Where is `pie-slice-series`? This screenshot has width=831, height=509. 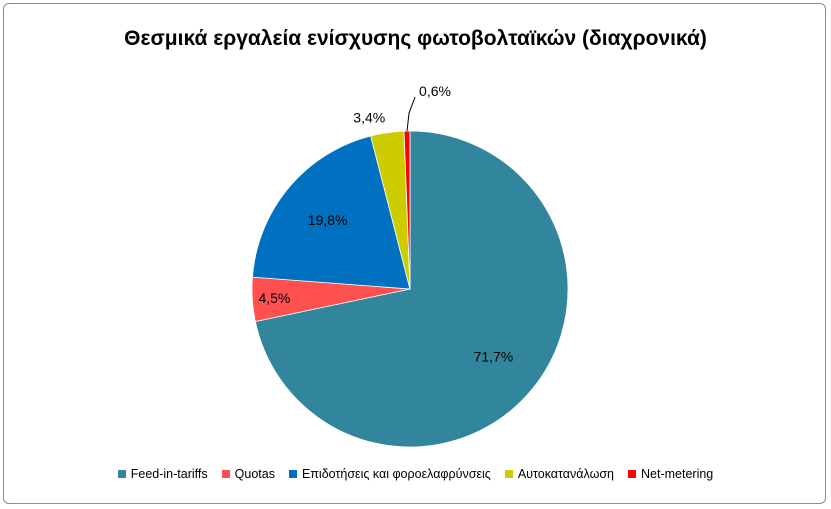 pie-slice-series is located at coordinates (331, 212).